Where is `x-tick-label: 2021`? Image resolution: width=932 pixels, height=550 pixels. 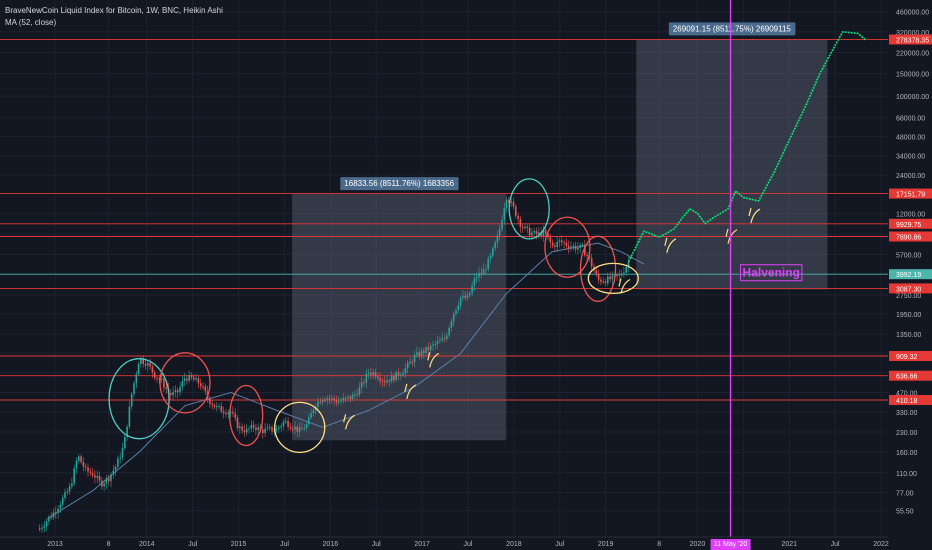
x-tick-label: 2021 is located at coordinates (789, 544).